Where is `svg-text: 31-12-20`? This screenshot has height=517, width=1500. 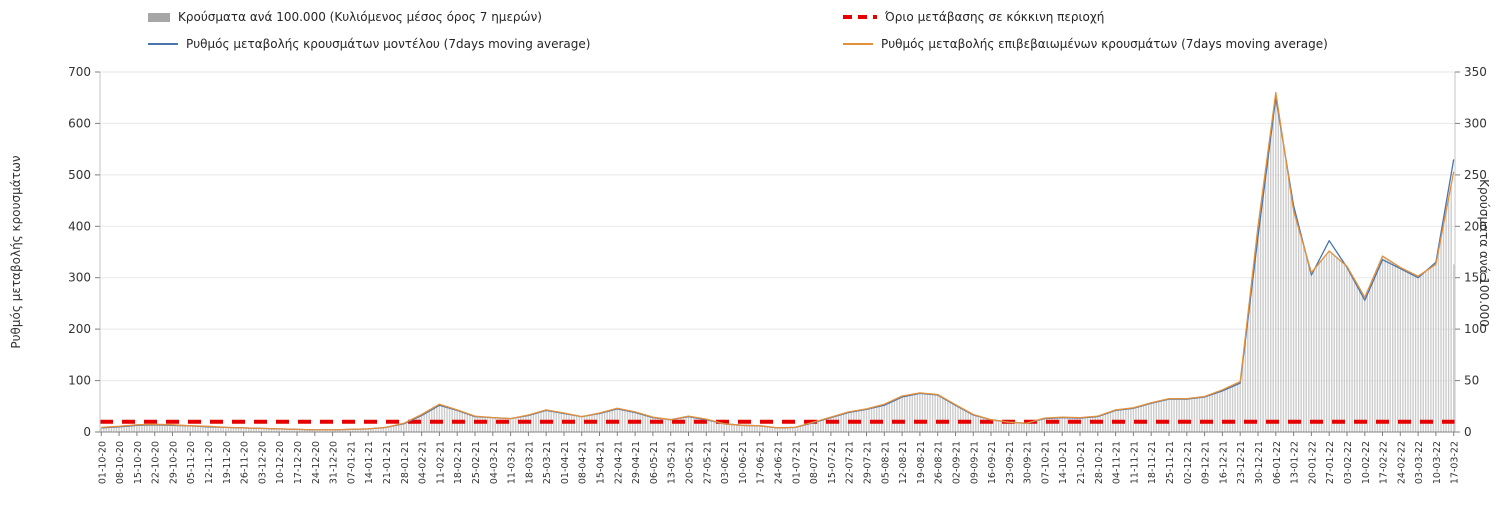 svg-text: 31-12-20 is located at coordinates (334, 462).